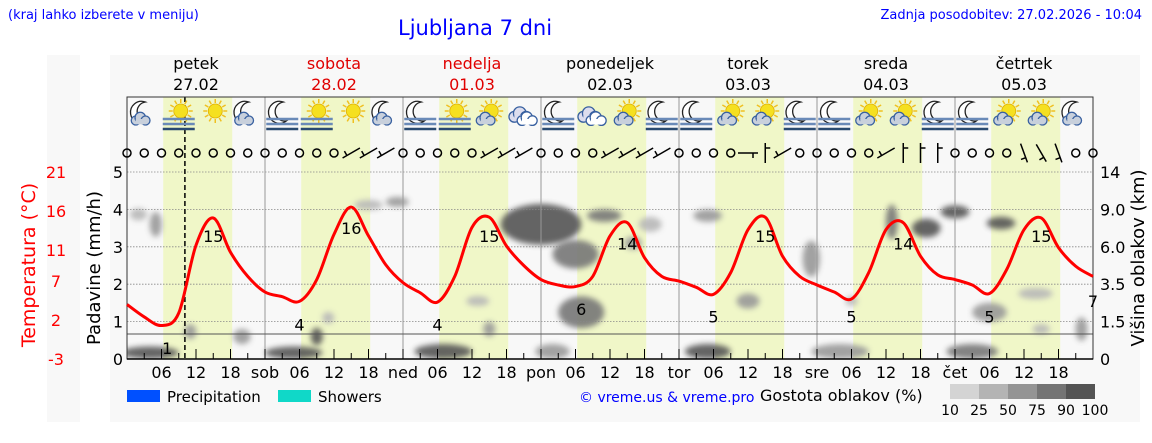 The image size is (1152, 443). What do you see at coordinates (979, 411) in the screenshot?
I see `cloud-density-step-label: 25` at bounding box center [979, 411].